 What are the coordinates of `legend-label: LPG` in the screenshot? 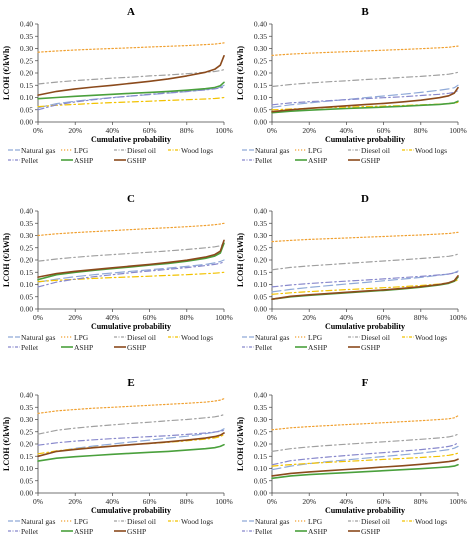 It's located at (315, 521).